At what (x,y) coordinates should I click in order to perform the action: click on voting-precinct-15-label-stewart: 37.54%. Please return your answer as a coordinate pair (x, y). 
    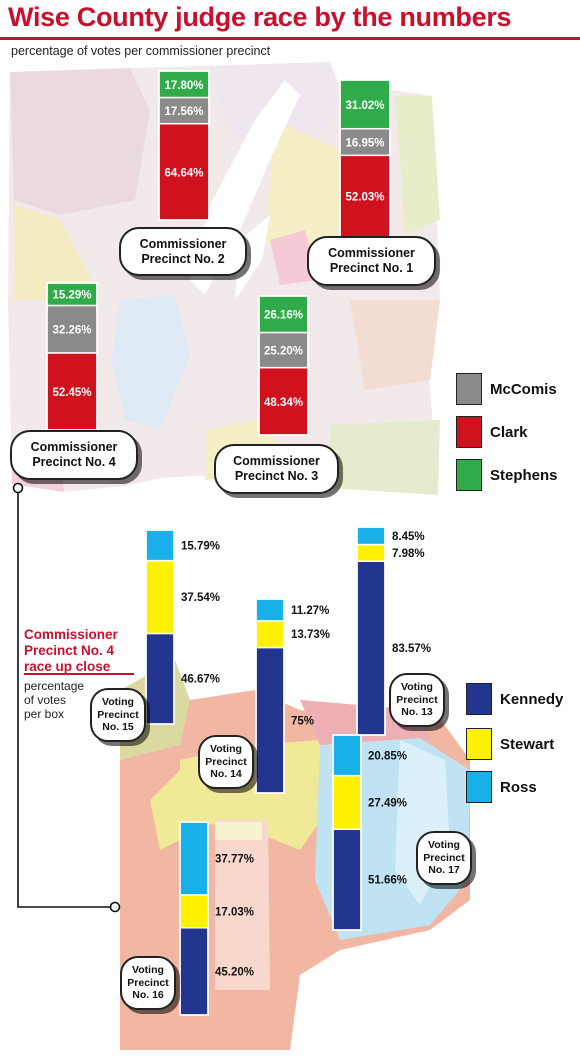
    Looking at the image, I should click on (200, 598).